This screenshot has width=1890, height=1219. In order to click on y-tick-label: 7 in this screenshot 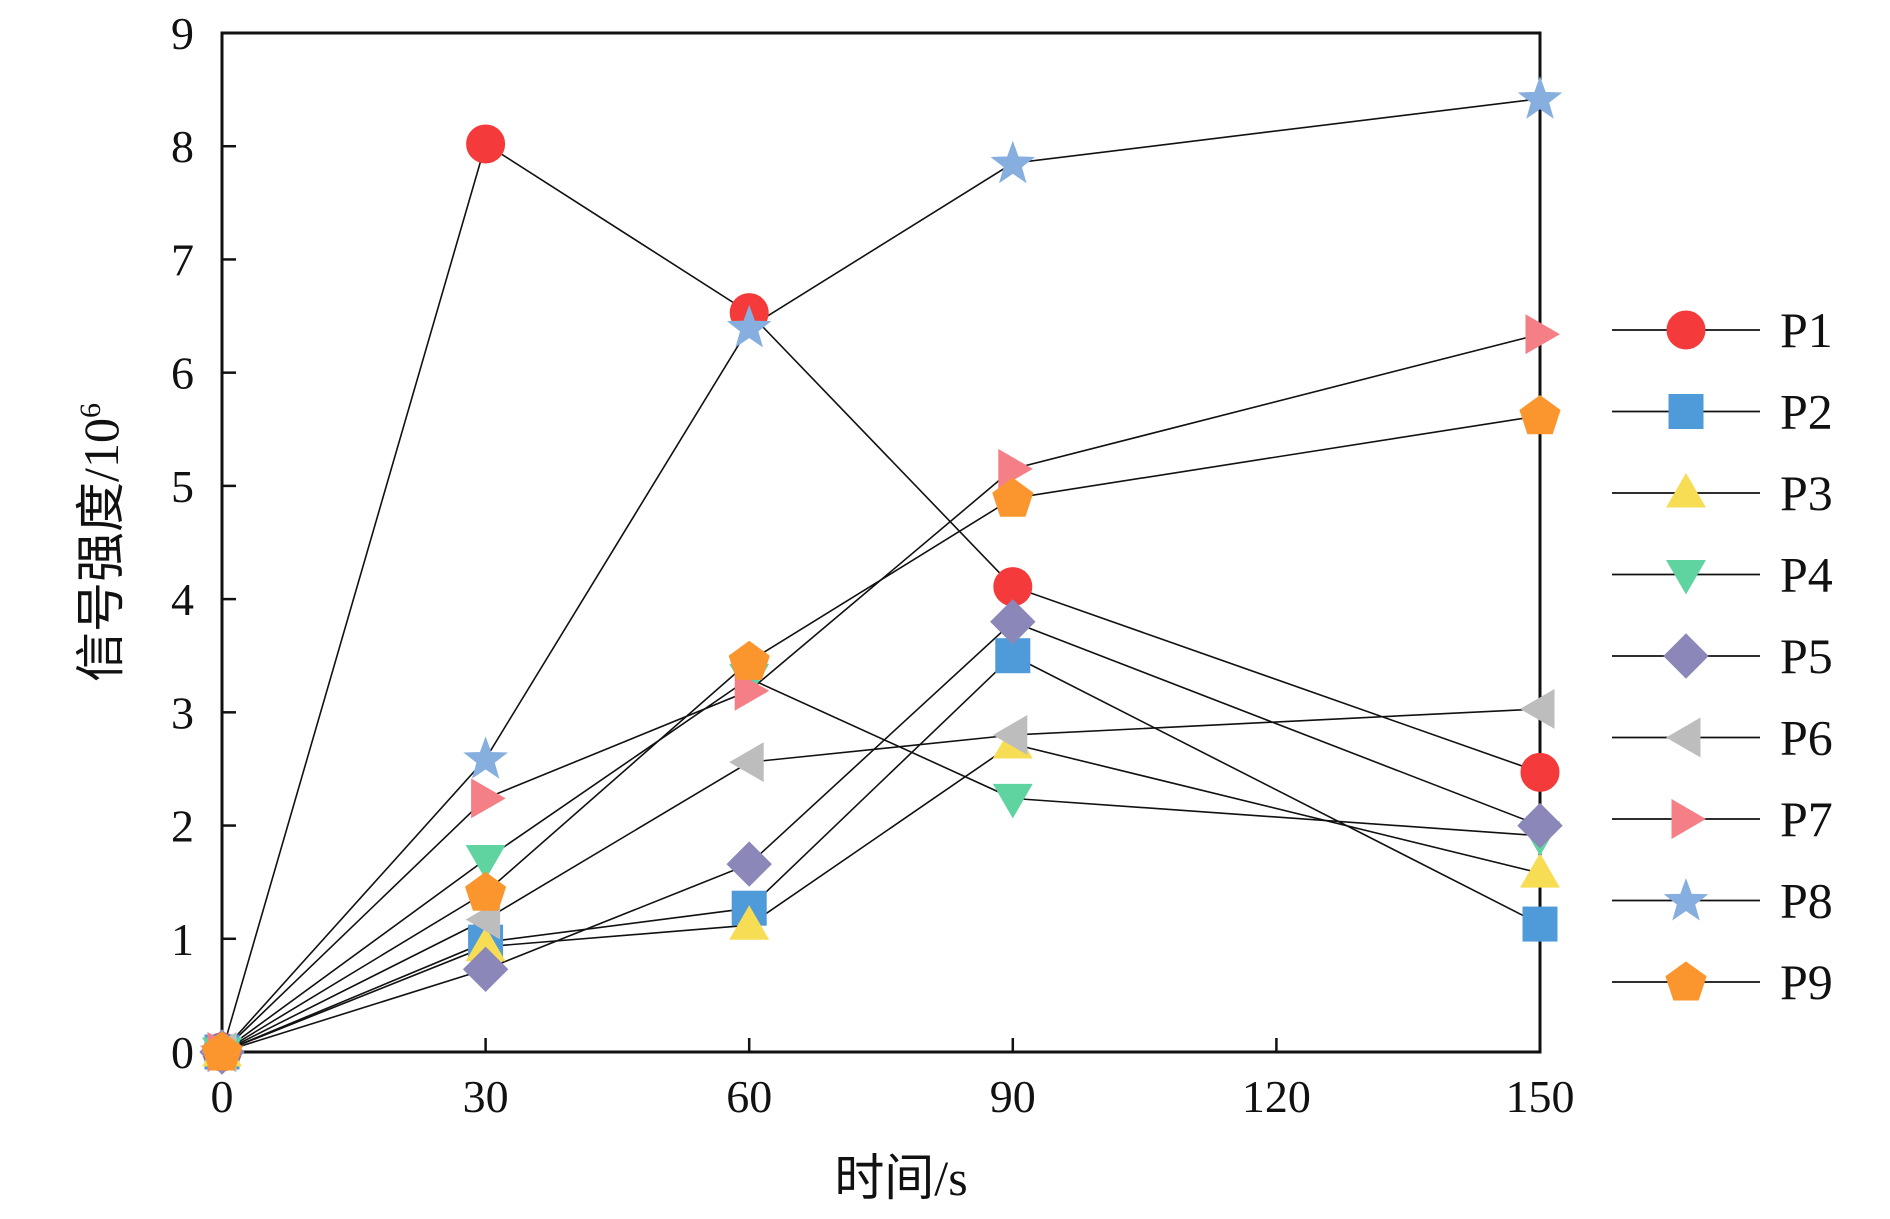, I will do `click(182, 259)`.